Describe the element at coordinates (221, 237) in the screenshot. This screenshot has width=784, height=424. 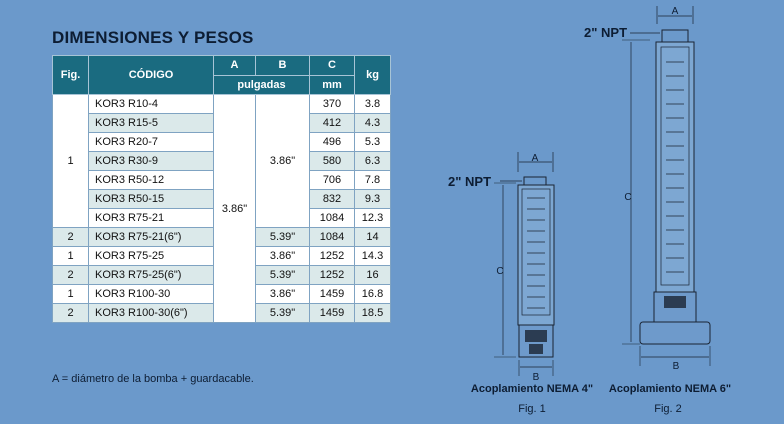
I see `table-row: 2 KOR3 R75-21(6") 5.39" 1084 14` at that location.